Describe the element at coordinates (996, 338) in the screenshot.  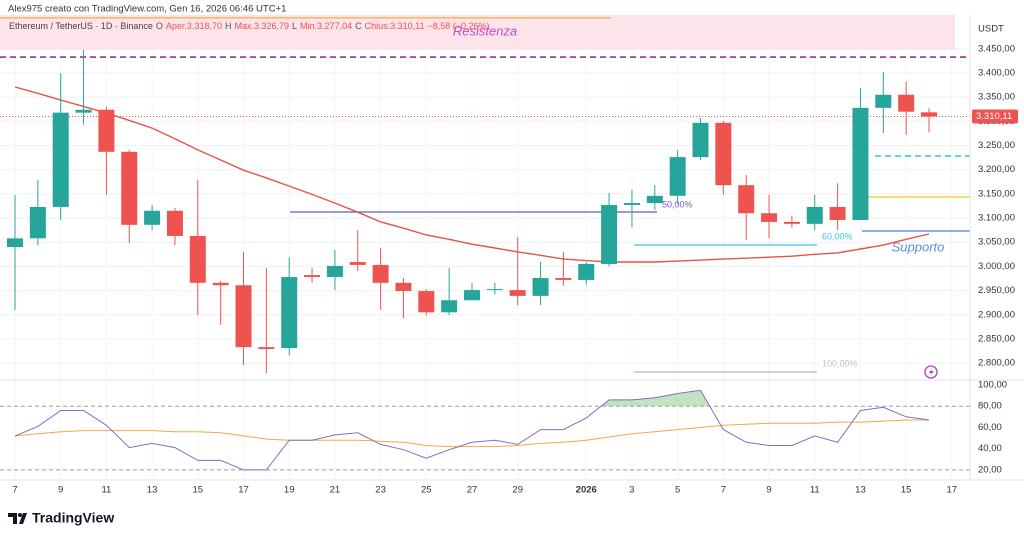
I see `y-tick-label: 2.850,00` at that location.